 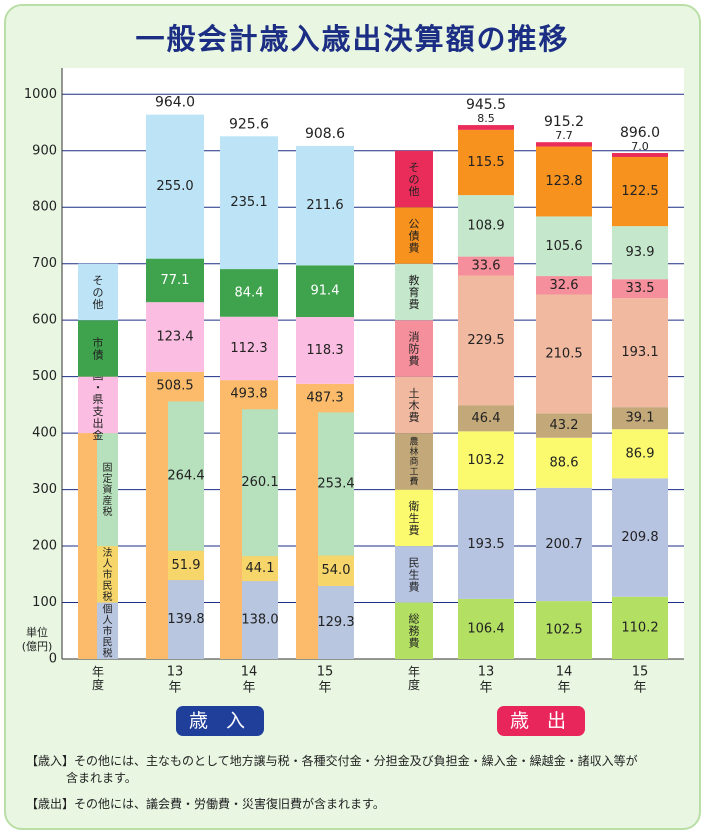 I want to click on expenditure-segment-label: 123.8, so click(x=563, y=181).